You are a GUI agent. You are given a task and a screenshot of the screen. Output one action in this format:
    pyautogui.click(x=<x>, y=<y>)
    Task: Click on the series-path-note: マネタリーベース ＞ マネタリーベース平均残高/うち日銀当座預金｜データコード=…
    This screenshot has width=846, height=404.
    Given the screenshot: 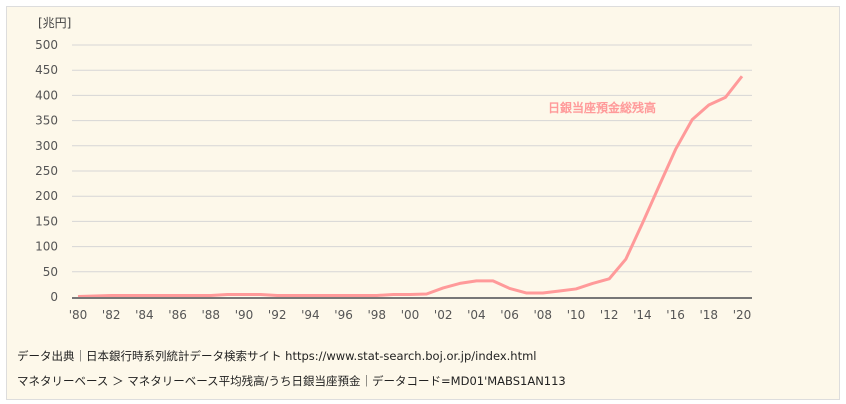 What is the action you would take?
    pyautogui.click(x=291, y=381)
    